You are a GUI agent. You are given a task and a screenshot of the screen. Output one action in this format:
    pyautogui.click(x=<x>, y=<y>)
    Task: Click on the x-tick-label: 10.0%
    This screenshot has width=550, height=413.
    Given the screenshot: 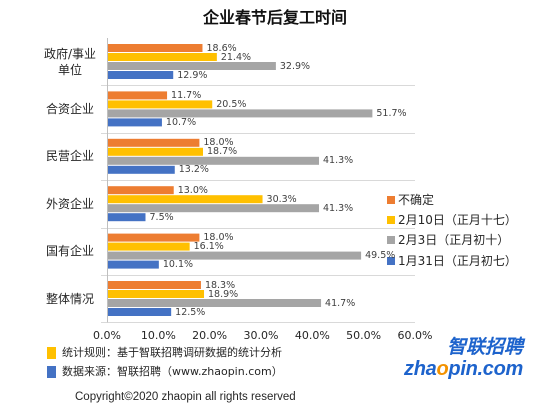 What is the action you would take?
    pyautogui.click(x=158, y=335)
    